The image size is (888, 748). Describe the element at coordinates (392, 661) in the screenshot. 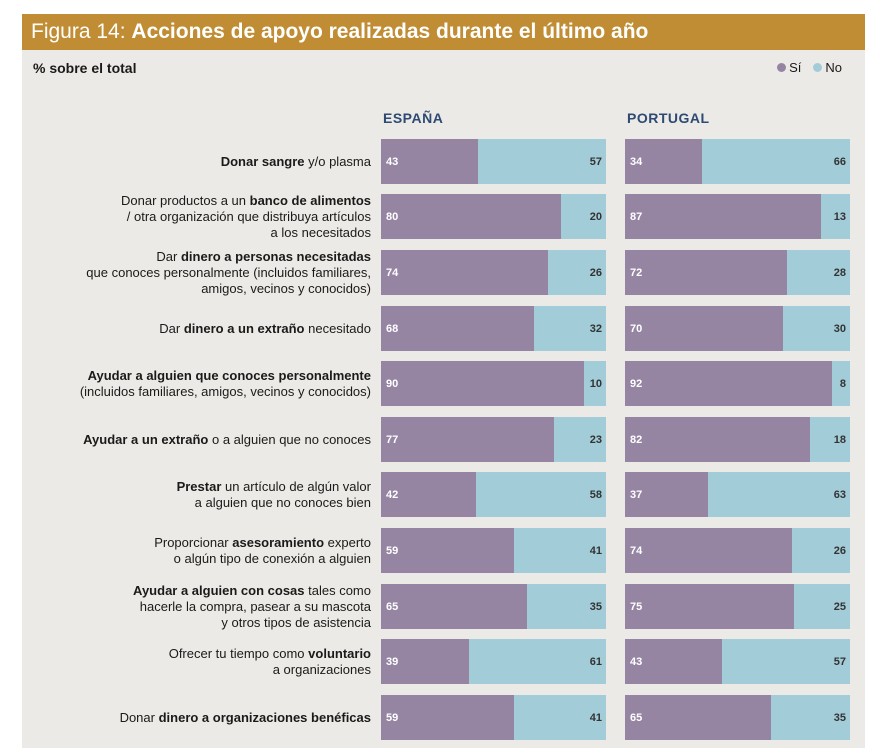

I see `data-label-yes: 39` at that location.